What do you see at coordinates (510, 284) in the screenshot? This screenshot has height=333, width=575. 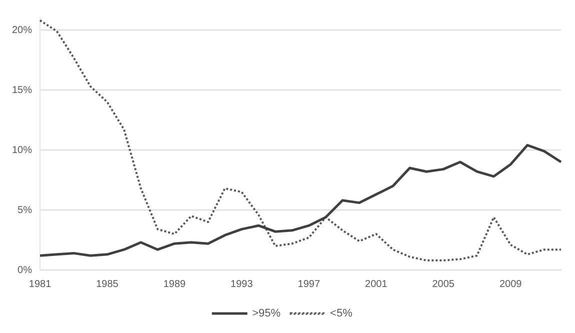 I see `x-tick-label: 2009` at bounding box center [510, 284].